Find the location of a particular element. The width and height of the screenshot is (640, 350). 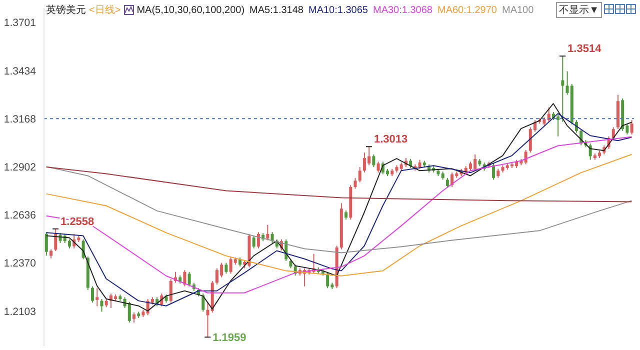

text: MA5:1.3148 is located at coordinates (277, 10).